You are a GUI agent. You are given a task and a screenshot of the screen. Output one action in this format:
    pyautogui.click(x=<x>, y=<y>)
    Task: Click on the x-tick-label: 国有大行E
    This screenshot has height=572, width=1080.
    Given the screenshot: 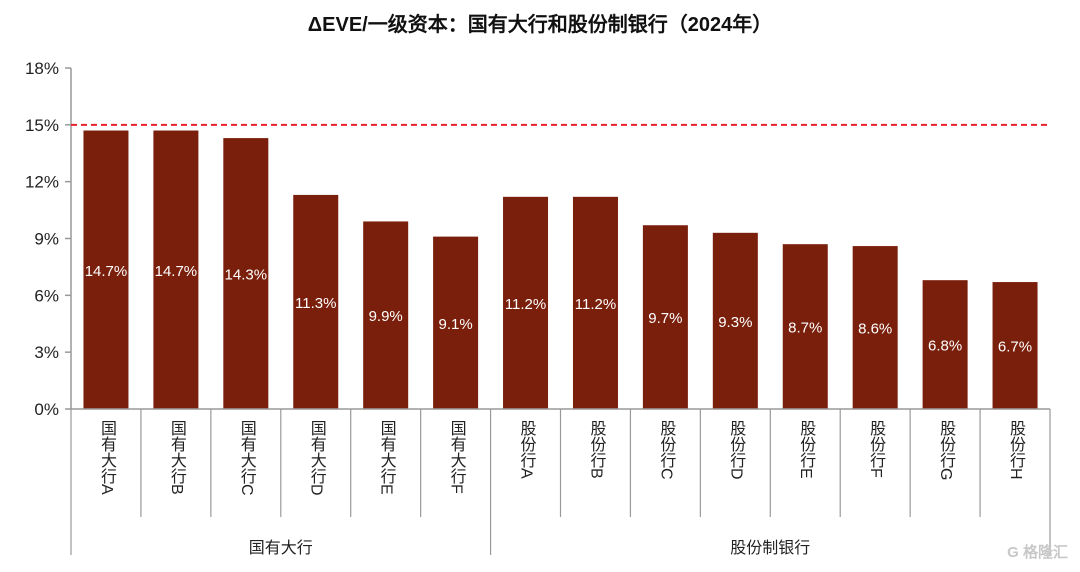 What is the action you would take?
    pyautogui.click(x=386, y=470)
    